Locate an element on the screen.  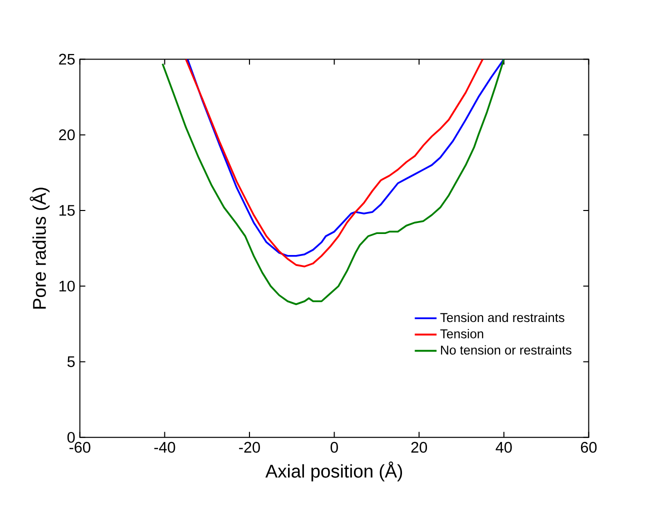
y-tick-label: 10 is located at coordinates (67, 286).